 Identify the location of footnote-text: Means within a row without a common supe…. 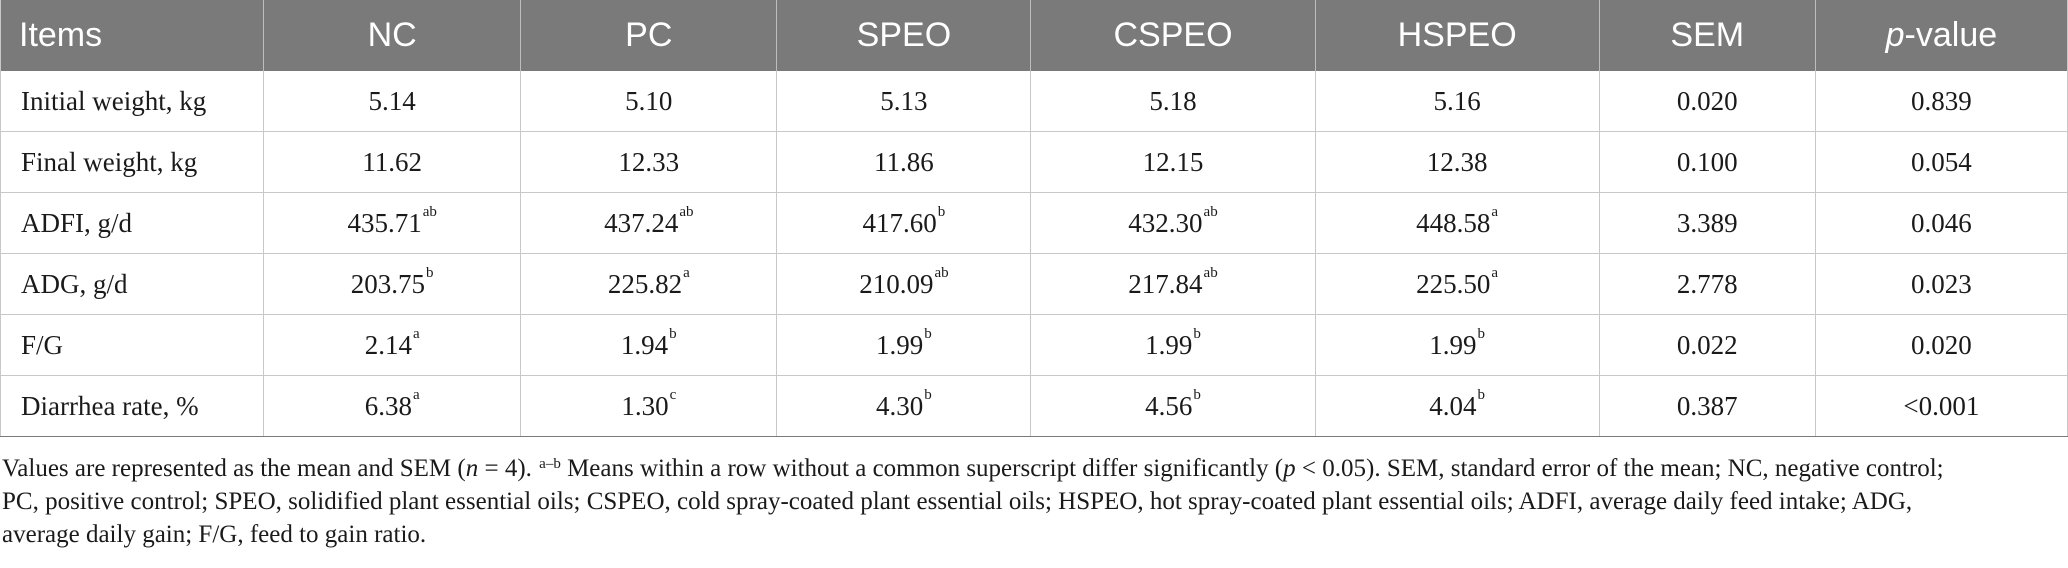
(922, 468).